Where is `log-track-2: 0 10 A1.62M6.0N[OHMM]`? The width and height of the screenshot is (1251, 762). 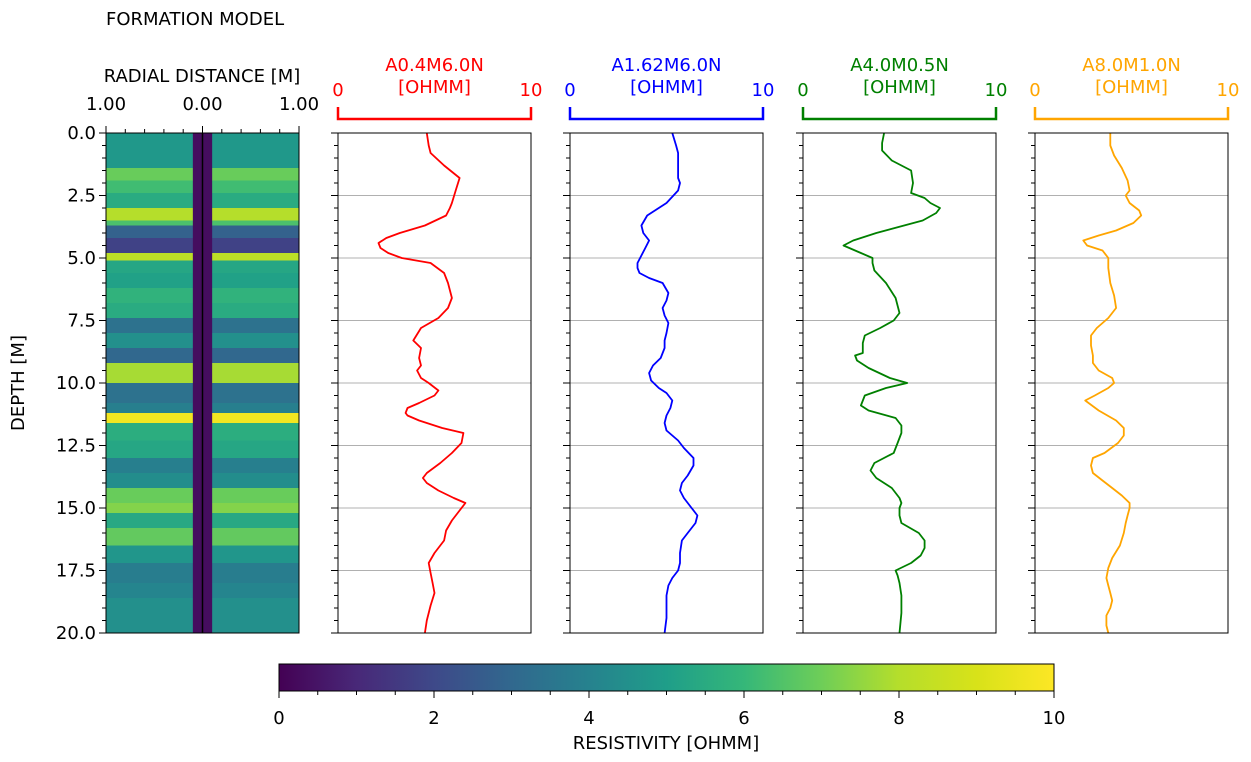 log-track-2: 0 10 A1.62M6.0N[OHMM] is located at coordinates (669, 344).